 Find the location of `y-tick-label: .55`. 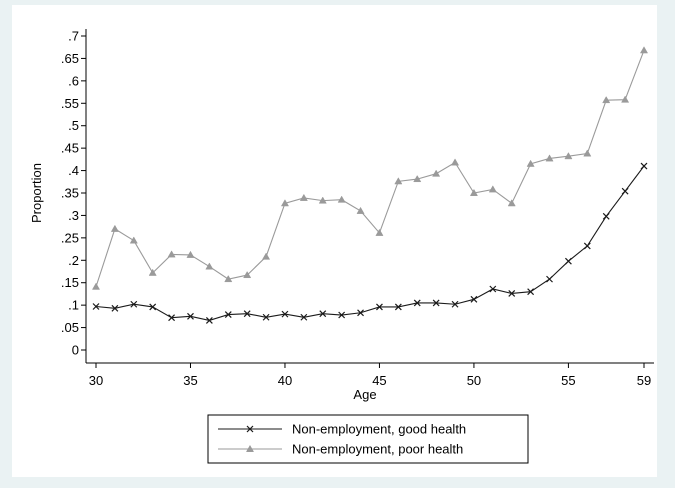

y-tick-label: .55 is located at coordinates (70, 103).